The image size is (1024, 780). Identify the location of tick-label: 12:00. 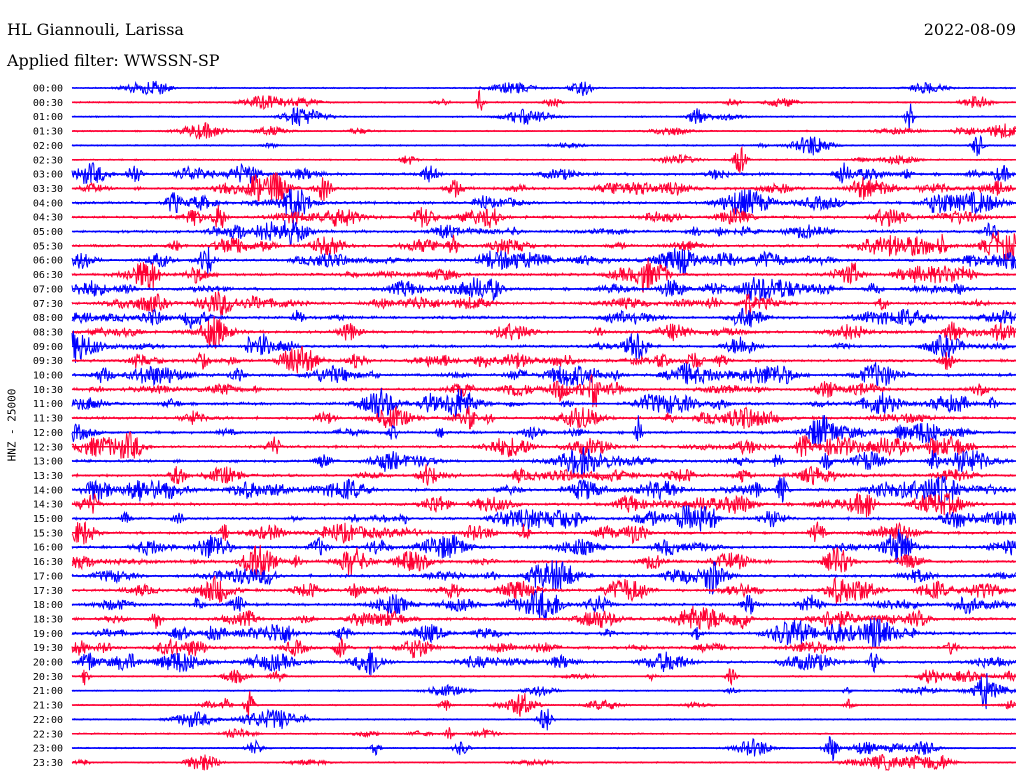
(48, 433).